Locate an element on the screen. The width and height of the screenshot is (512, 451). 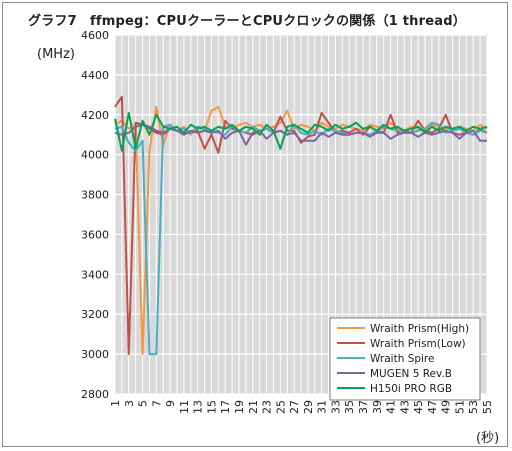
x-tick-label: 23 is located at coordinates (267, 407).